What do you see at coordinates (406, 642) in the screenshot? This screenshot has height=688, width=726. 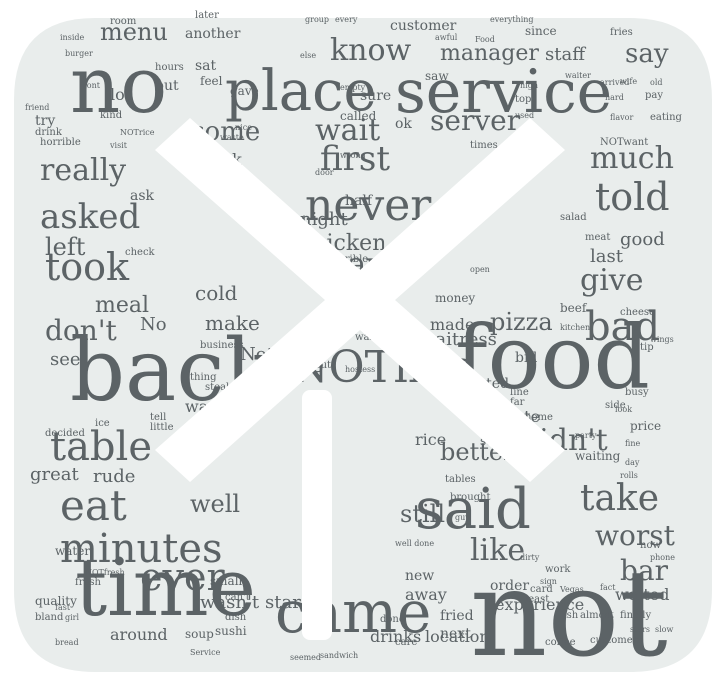 I see `word-care: care` at bounding box center [406, 642].